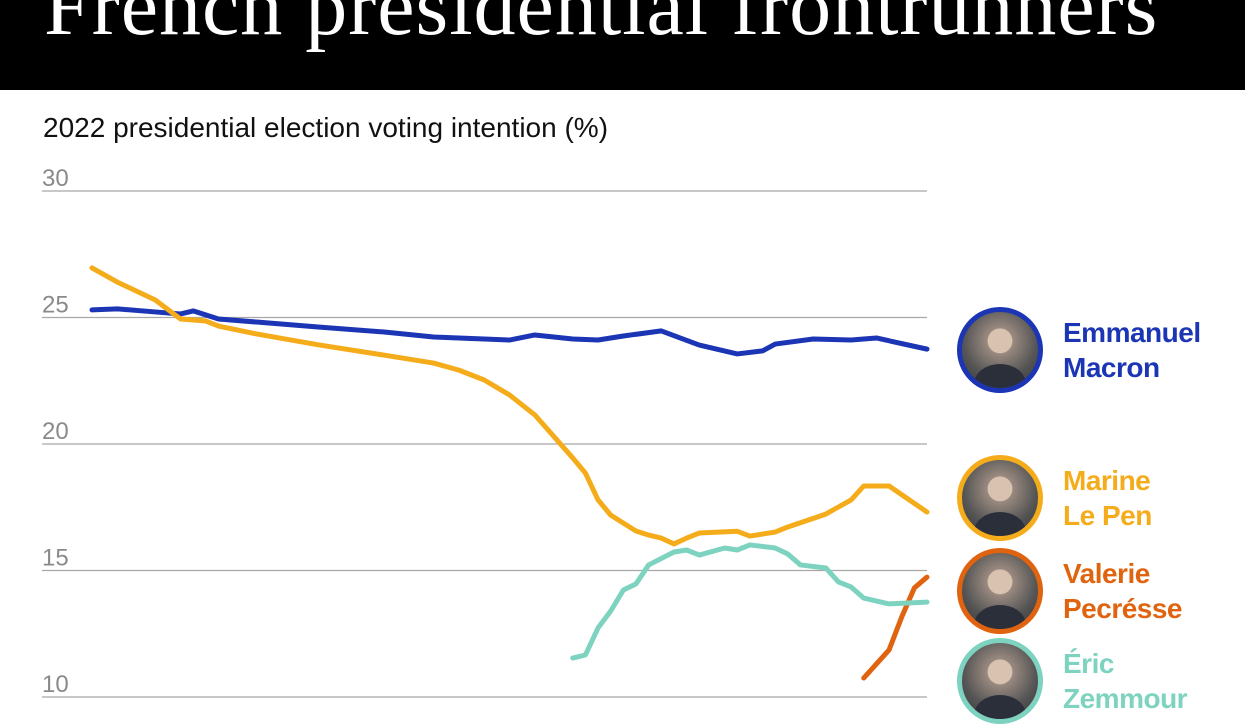  I want to click on legend-label-line: Marine, so click(1107, 480).